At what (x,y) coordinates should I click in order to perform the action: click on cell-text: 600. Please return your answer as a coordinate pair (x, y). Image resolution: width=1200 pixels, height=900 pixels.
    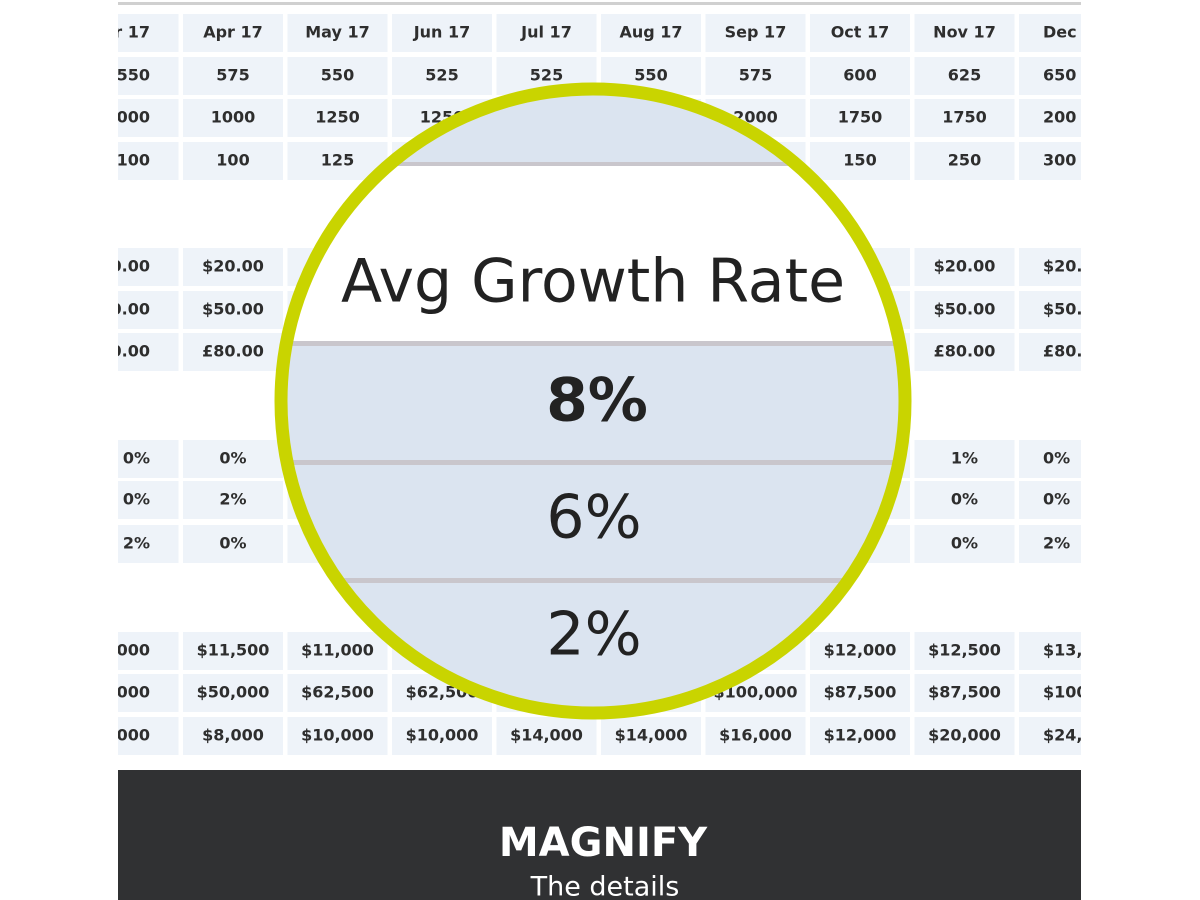
    Looking at the image, I should click on (859, 75).